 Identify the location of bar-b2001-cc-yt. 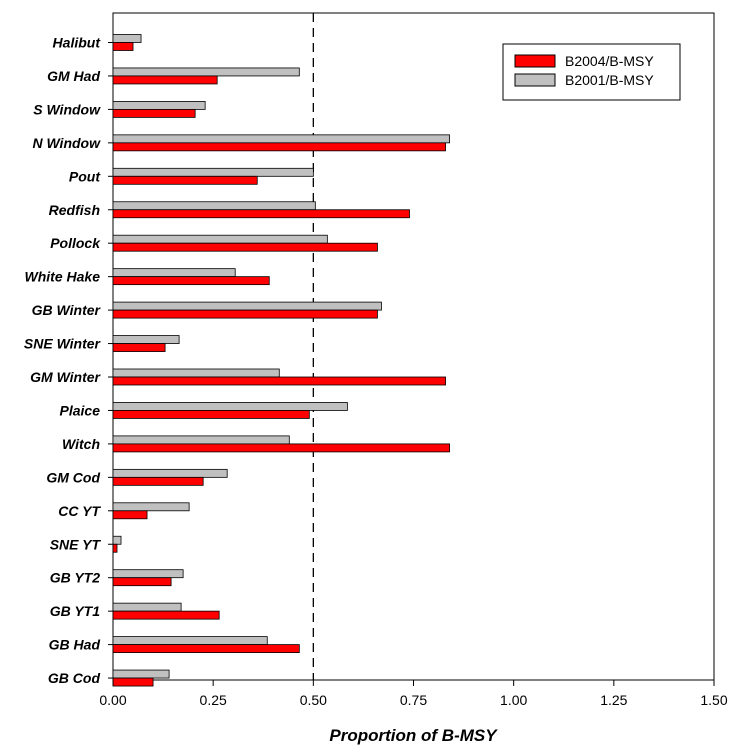
(151, 507).